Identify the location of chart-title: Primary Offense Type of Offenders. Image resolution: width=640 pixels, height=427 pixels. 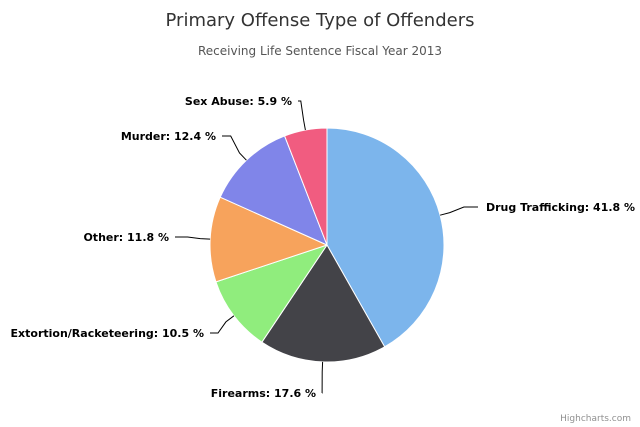
(320, 20).